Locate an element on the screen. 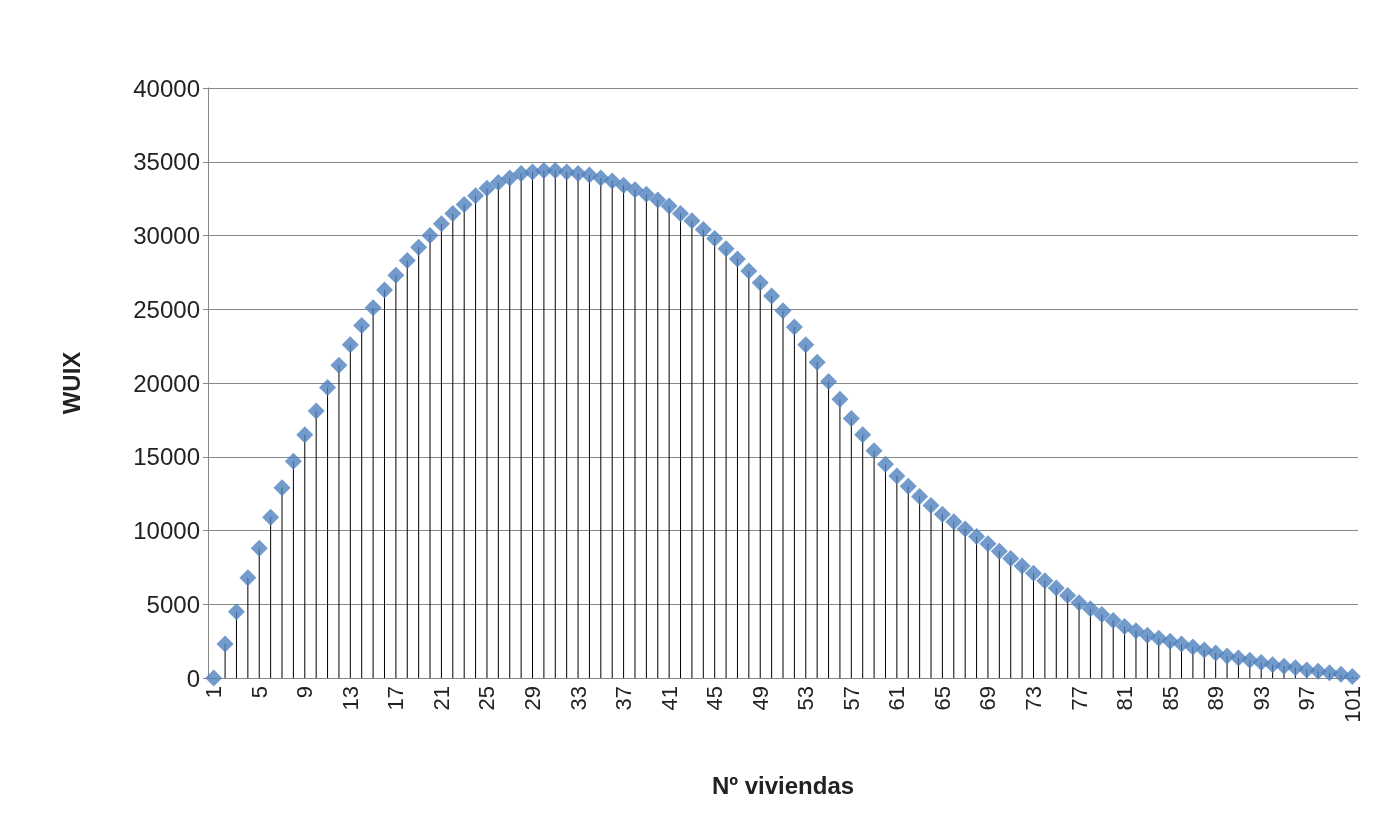 Image resolution: width=1400 pixels, height=840 pixels. x-tick-label: 5 is located at coordinates (259, 692).